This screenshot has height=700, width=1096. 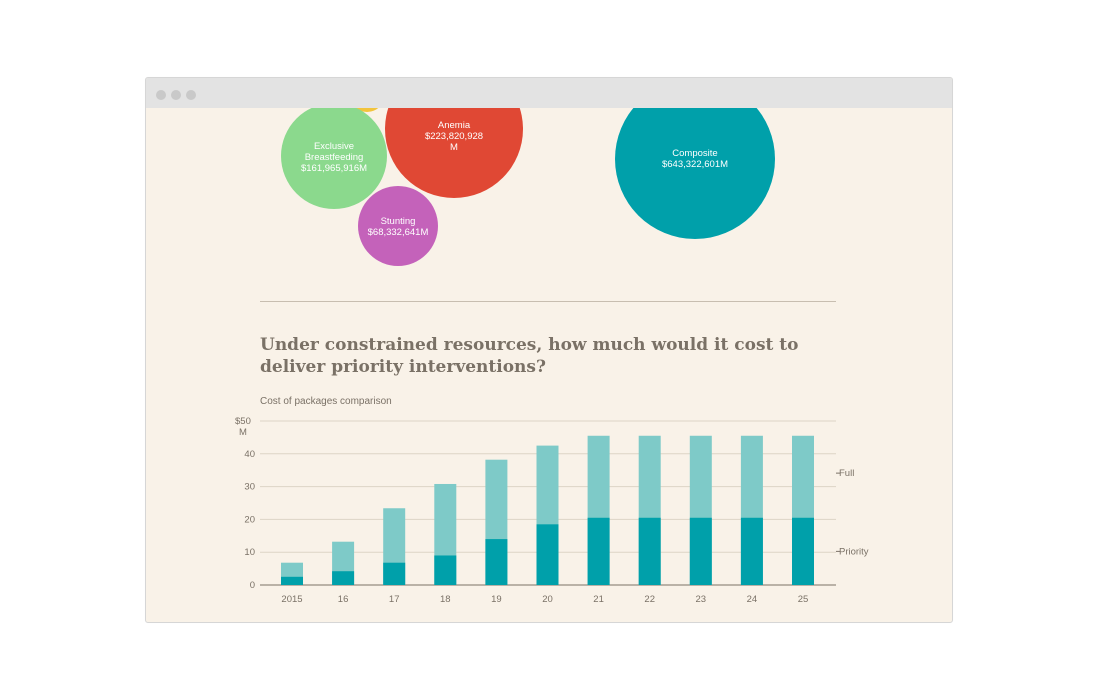 What do you see at coordinates (398, 232) in the screenshot?
I see `bubble-stunting-value: $68,332,641M` at bounding box center [398, 232].